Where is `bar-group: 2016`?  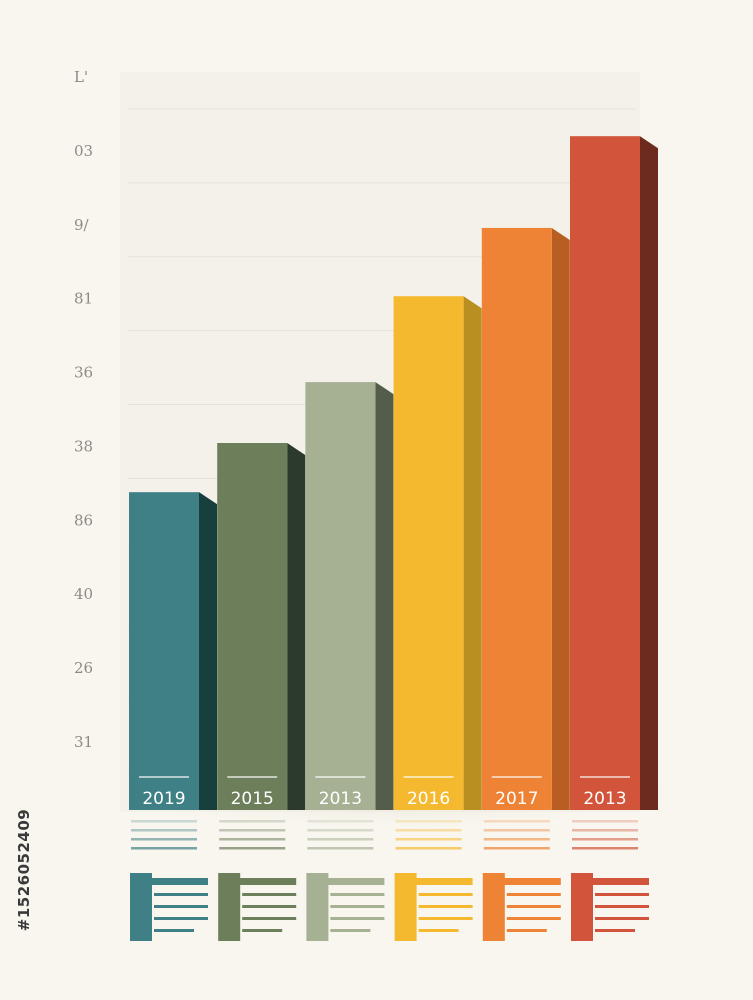 bar-group: 2016 is located at coordinates (437, 573).